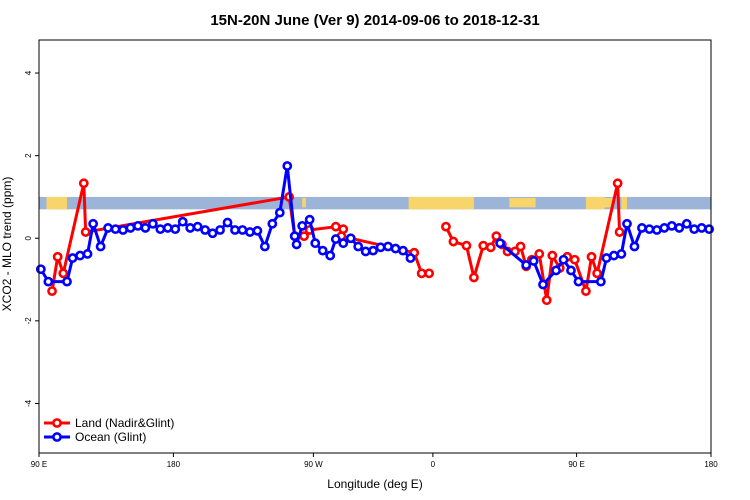 Image resolution: width=750 pixels, height=500 pixels. What do you see at coordinates (57, 437) in the screenshot?
I see `legend-marker` at bounding box center [57, 437].